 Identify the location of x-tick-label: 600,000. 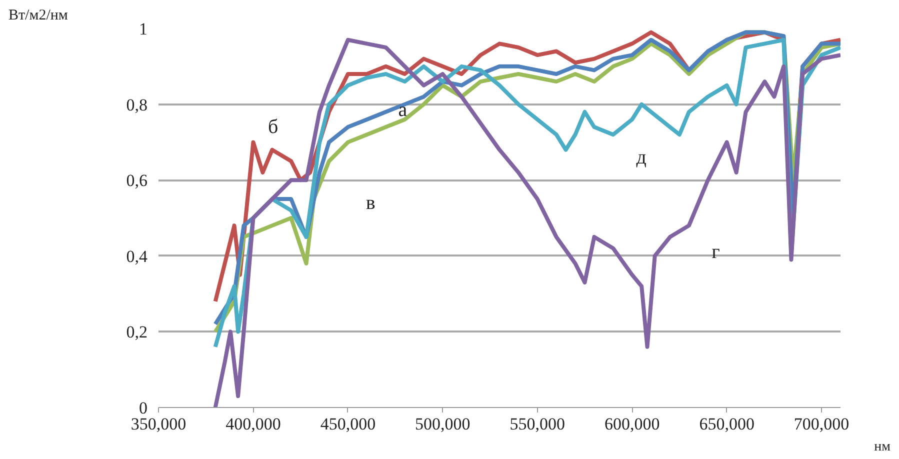
(632, 424).